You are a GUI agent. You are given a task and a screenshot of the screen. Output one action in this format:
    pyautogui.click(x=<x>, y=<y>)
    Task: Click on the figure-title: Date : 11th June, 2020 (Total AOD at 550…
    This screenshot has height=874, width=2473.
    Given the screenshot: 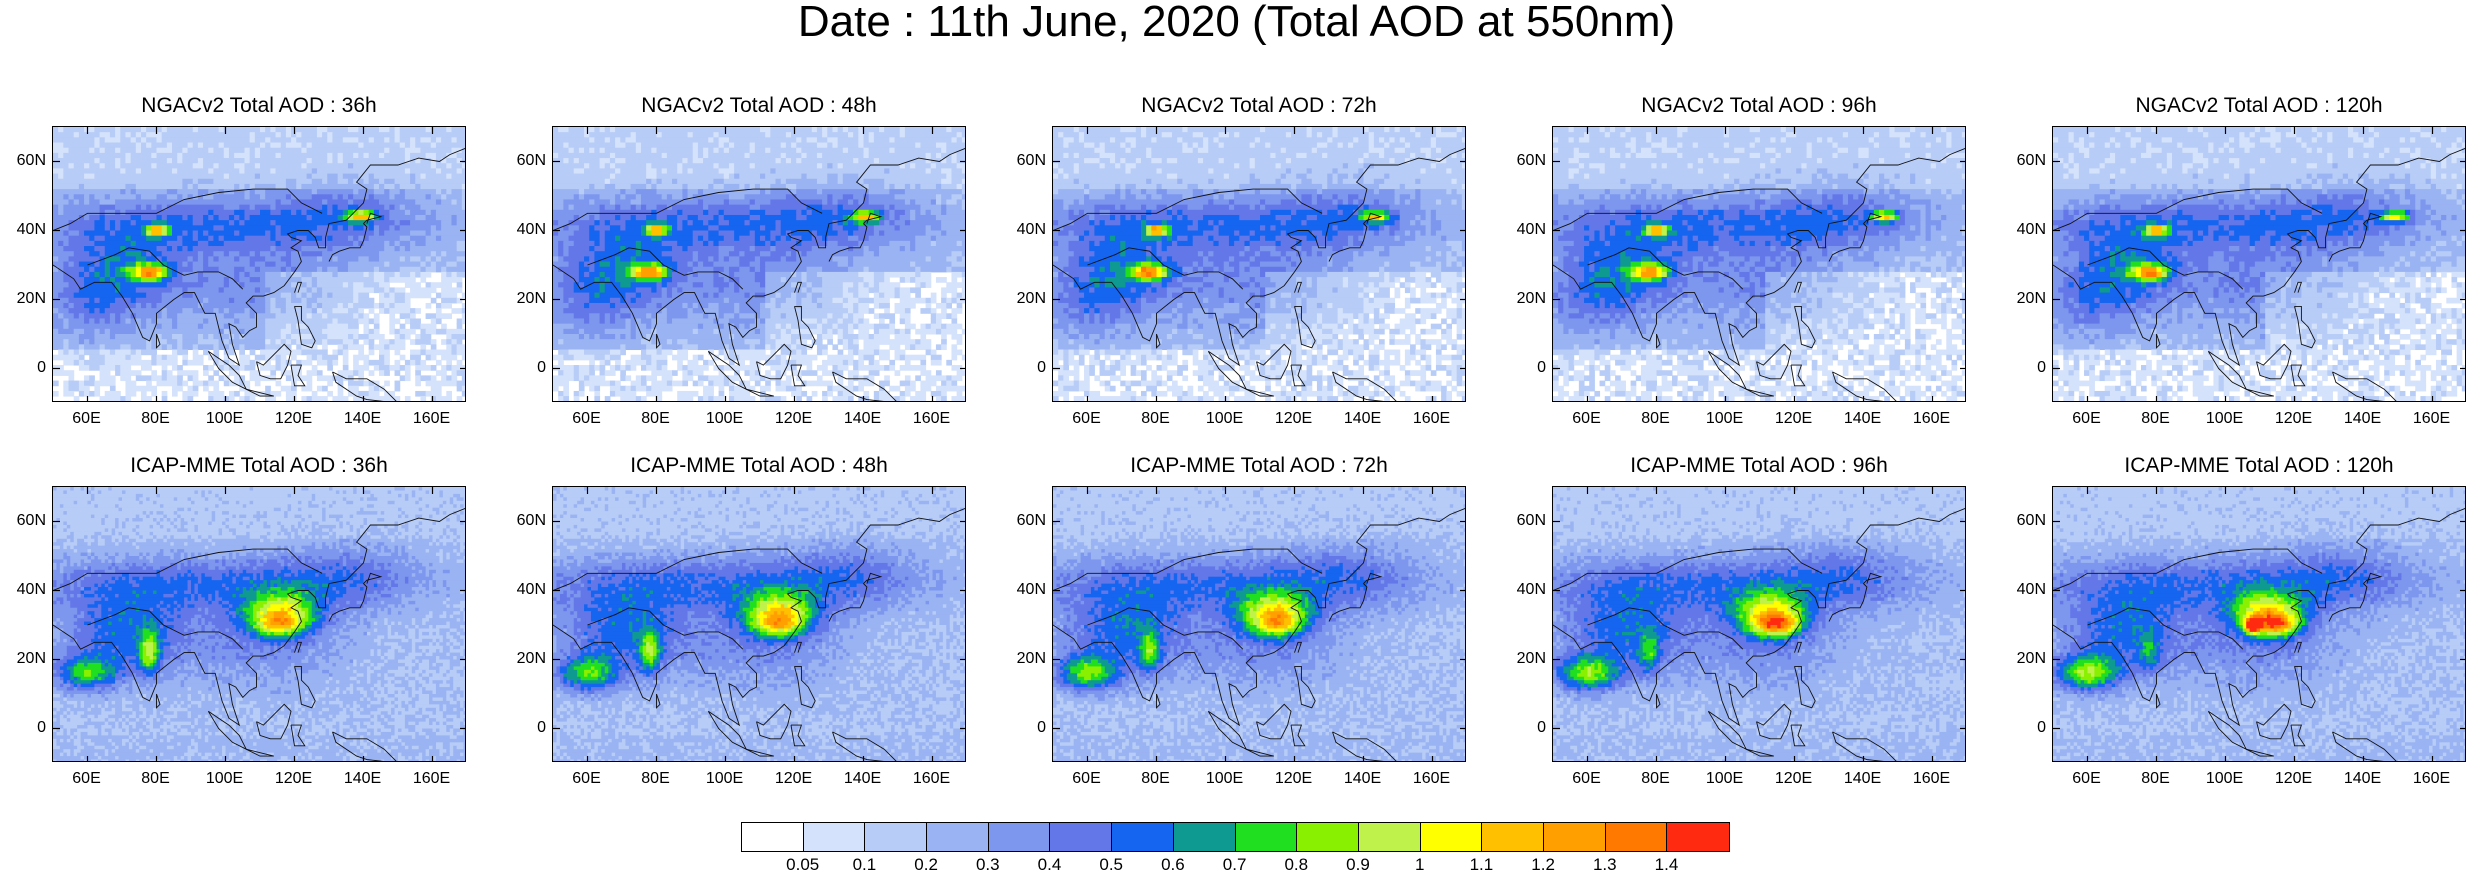 What is the action you would take?
    pyautogui.click(x=1236, y=22)
    